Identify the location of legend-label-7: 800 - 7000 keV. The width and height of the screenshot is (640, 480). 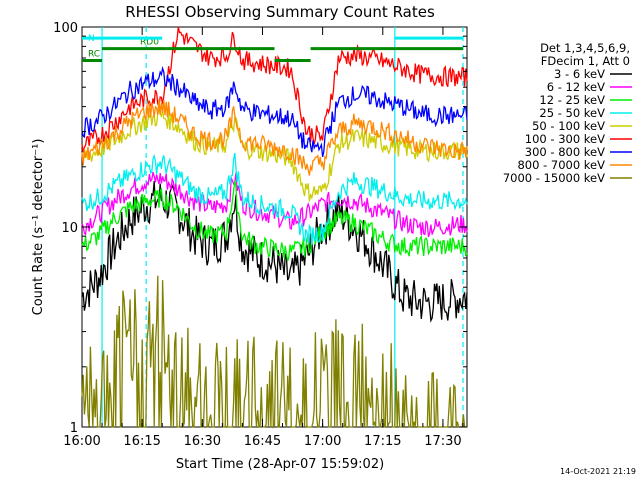
(561, 165).